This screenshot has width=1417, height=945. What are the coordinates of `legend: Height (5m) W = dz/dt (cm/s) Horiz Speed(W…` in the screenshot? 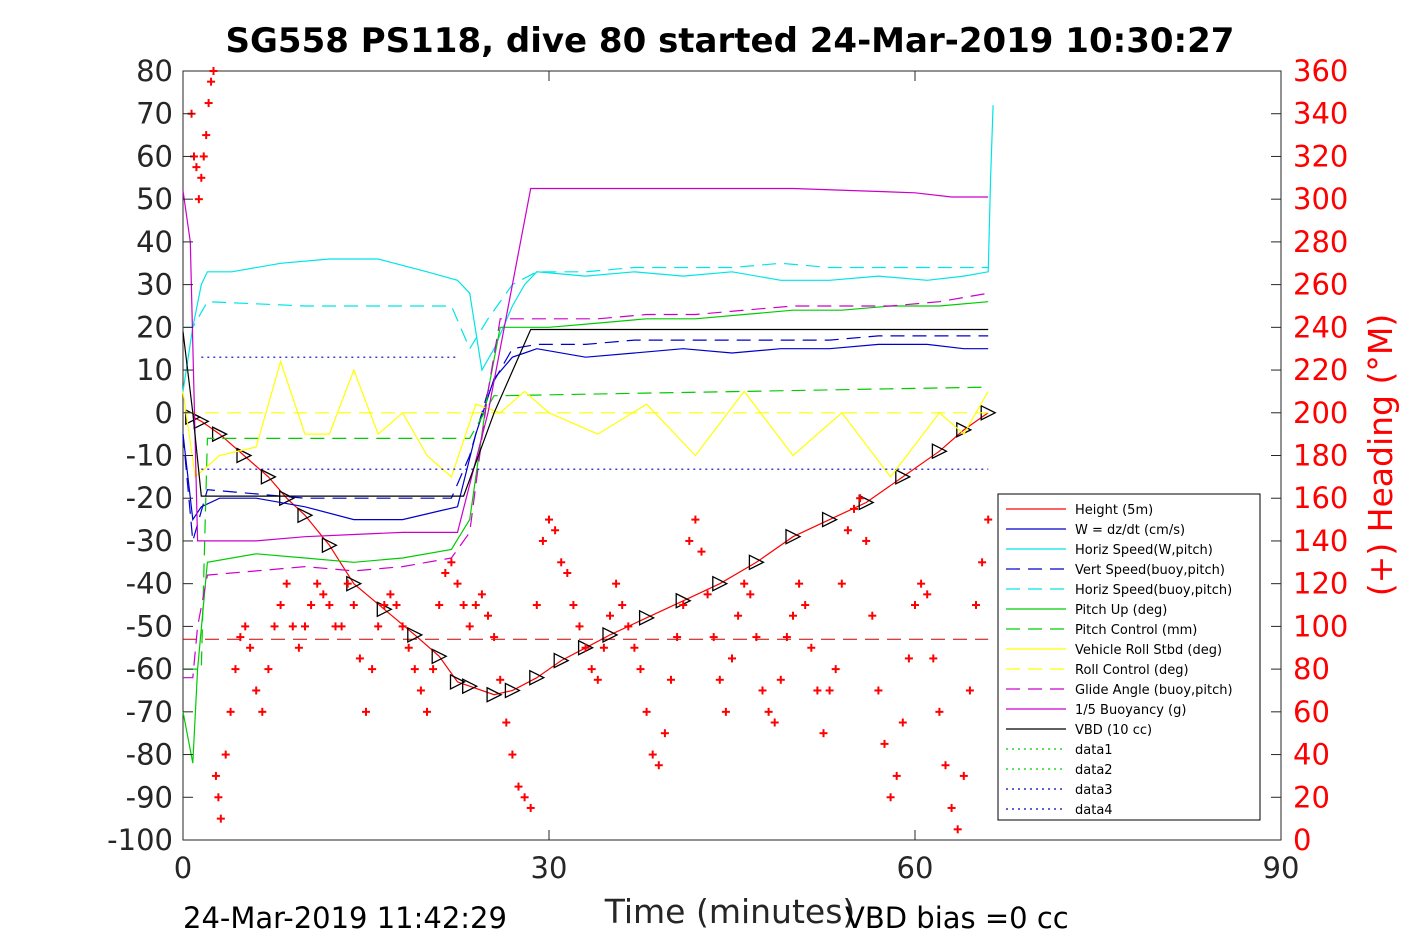 It's located at (1129, 657).